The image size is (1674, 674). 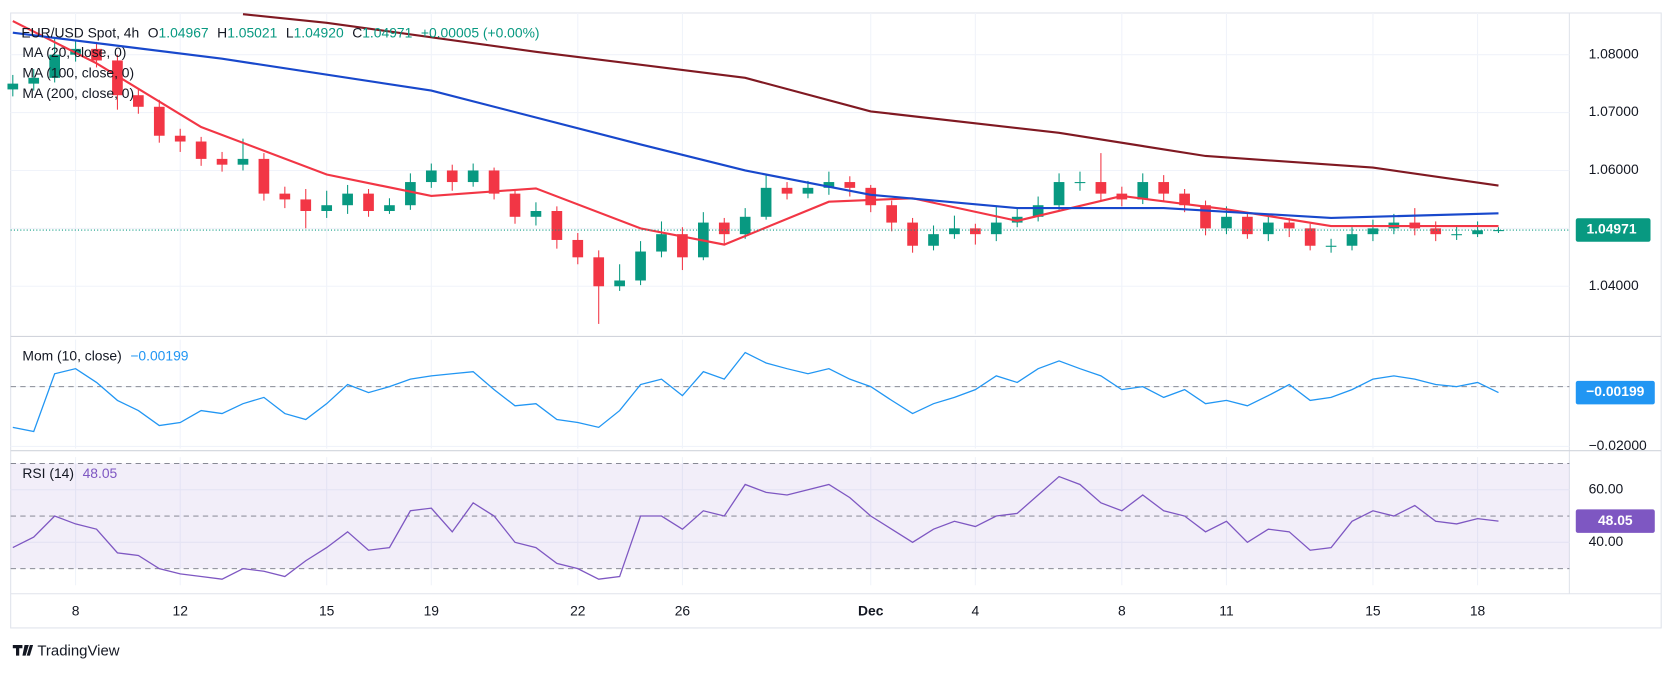 I want to click on header-title: EUR/USD Spot, 4h, so click(x=80, y=32).